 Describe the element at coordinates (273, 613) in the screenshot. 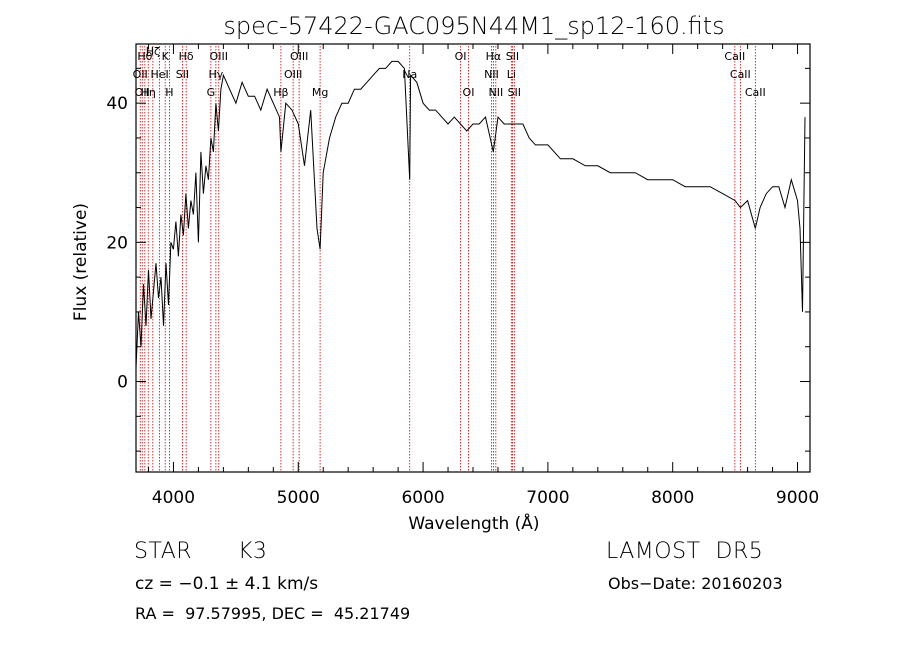

I see `coordinates-text: RA = 97.57995, DEC = 45.21749` at that location.